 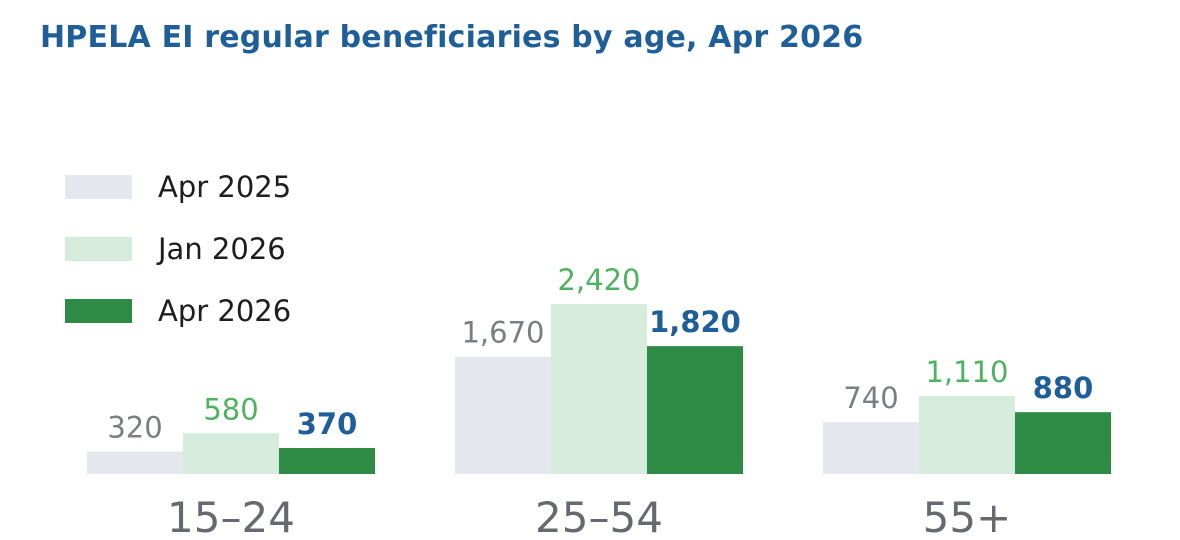 What do you see at coordinates (598, 280) in the screenshot?
I see `value-label-25-54-jan-2026: 2,420` at bounding box center [598, 280].